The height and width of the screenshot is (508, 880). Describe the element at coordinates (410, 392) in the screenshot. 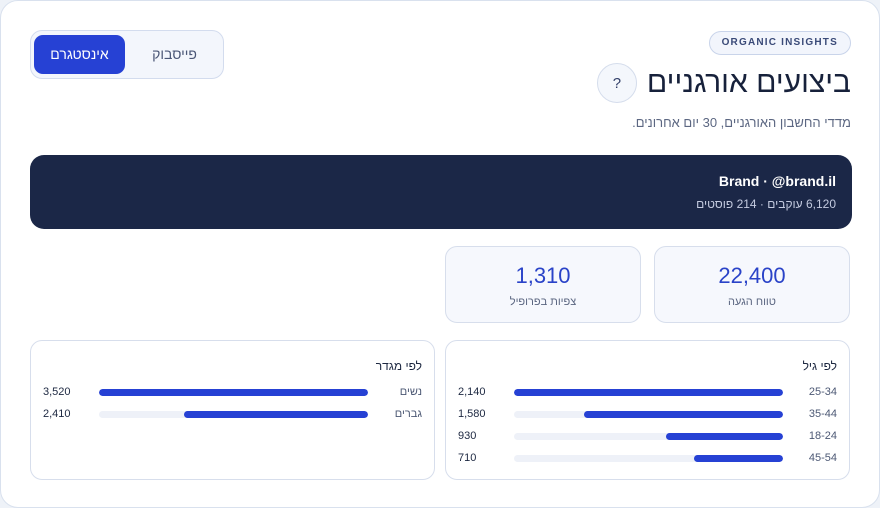

I see `gender-row-label: נשים` at that location.